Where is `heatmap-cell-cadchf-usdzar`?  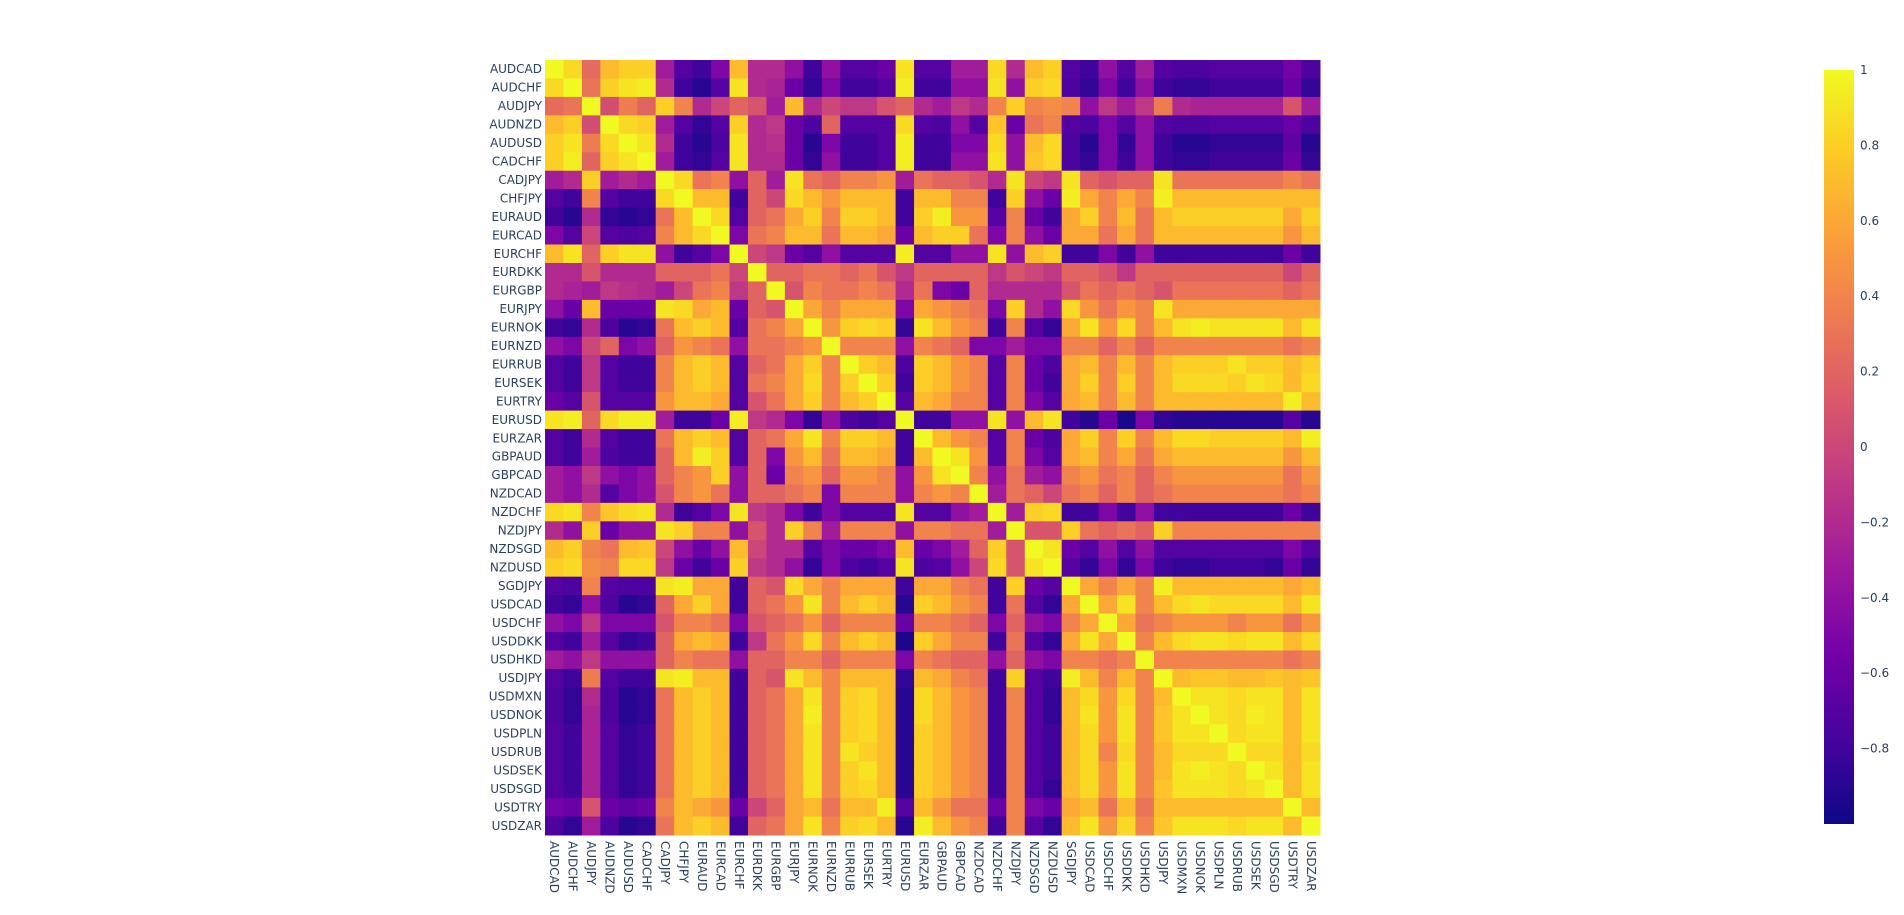
heatmap-cell-cadchf-usdzar is located at coordinates (1311, 162).